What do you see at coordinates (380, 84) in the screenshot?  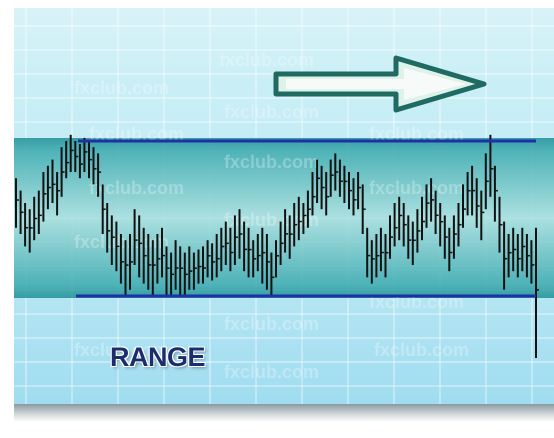 I see `right-arrow-icon` at bounding box center [380, 84].